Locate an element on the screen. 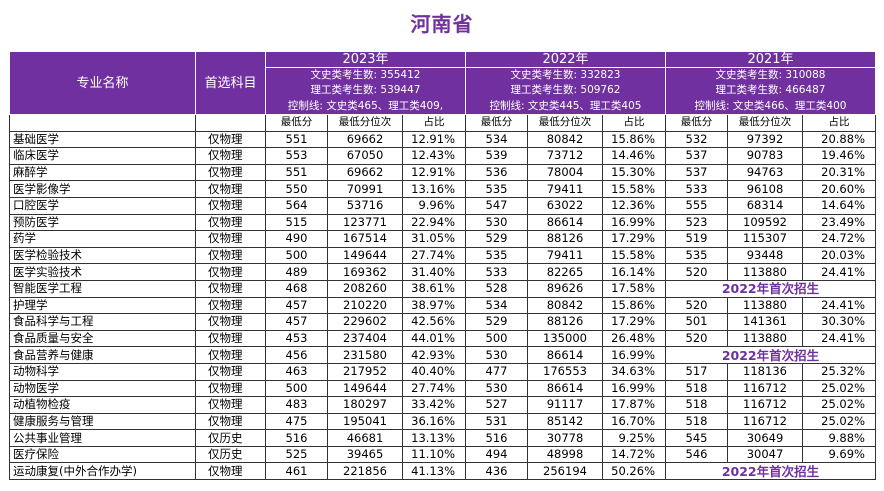 Image resolution: width=884 pixels, height=491 pixels. min-rank: 94763 is located at coordinates (765, 172).